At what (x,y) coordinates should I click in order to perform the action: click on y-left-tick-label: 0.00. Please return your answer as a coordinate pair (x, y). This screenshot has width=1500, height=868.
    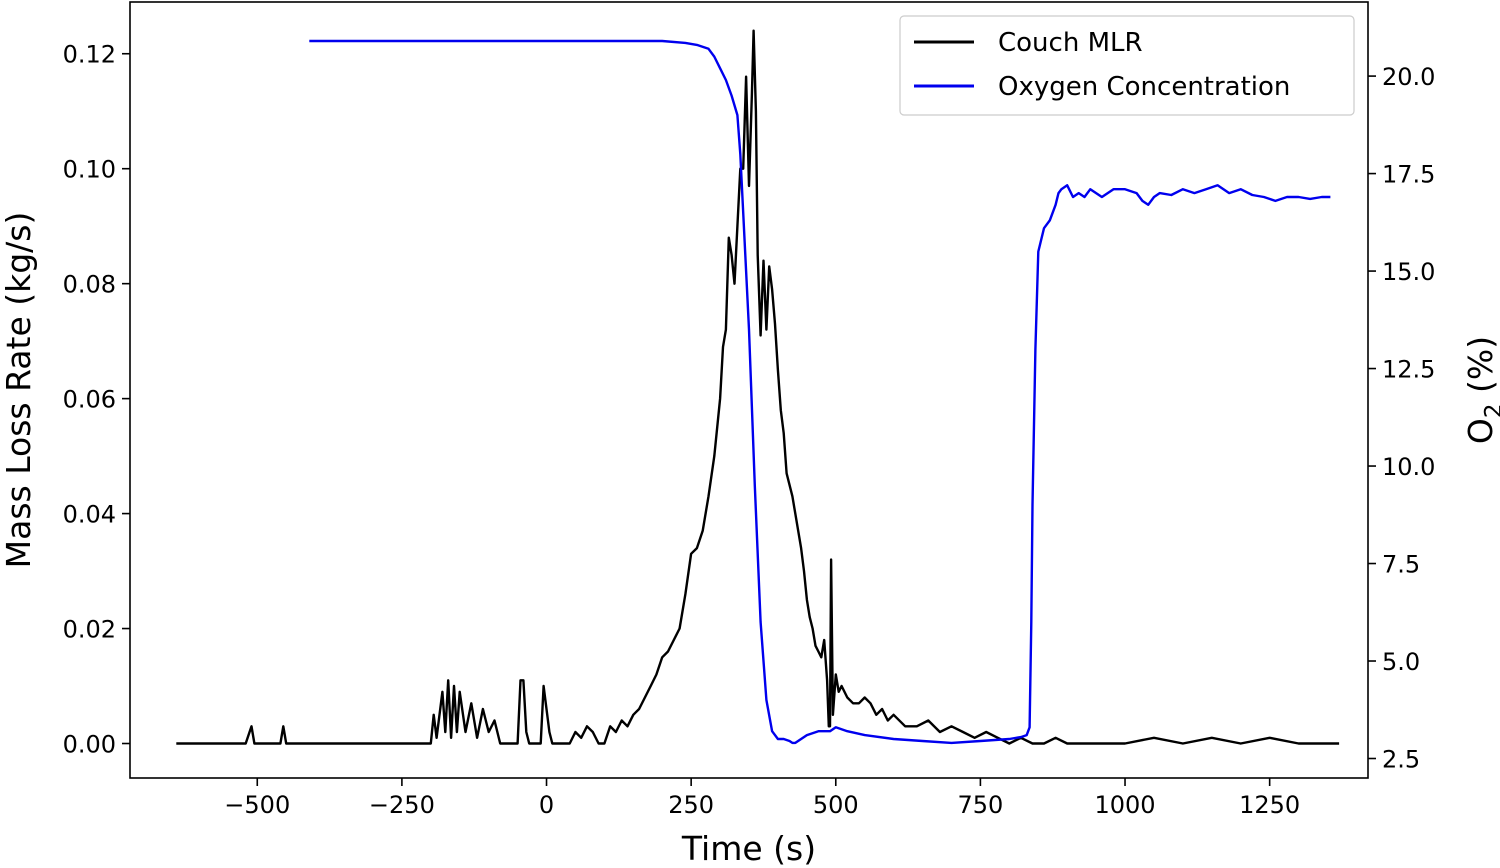
    Looking at the image, I should click on (89, 745).